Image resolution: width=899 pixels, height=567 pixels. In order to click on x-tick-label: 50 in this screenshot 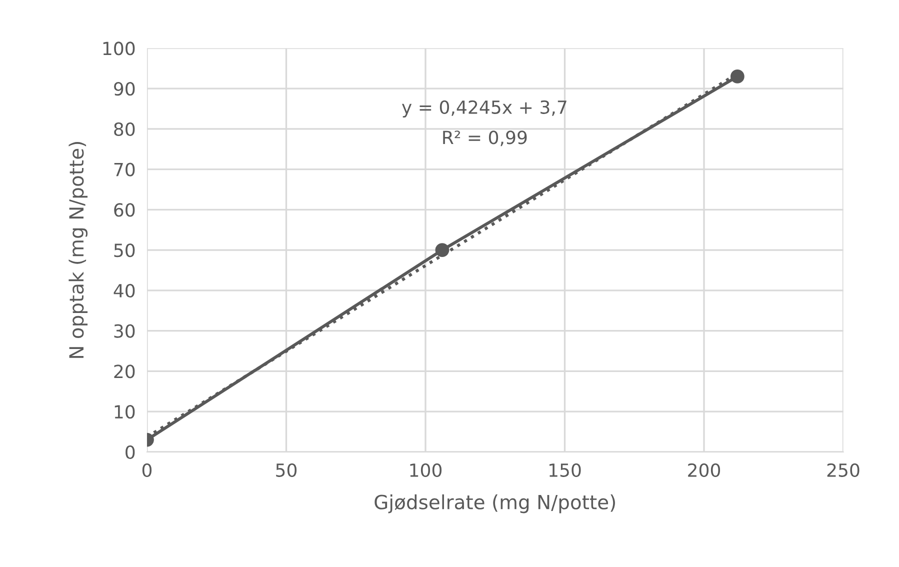, I will do `click(286, 470)`.